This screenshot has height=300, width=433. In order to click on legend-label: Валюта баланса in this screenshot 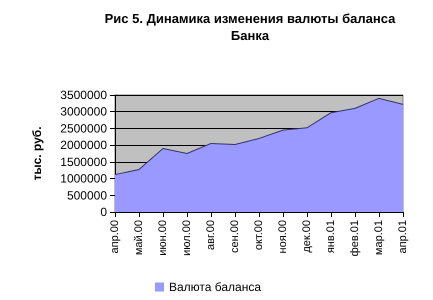, I will do `click(215, 287)`.